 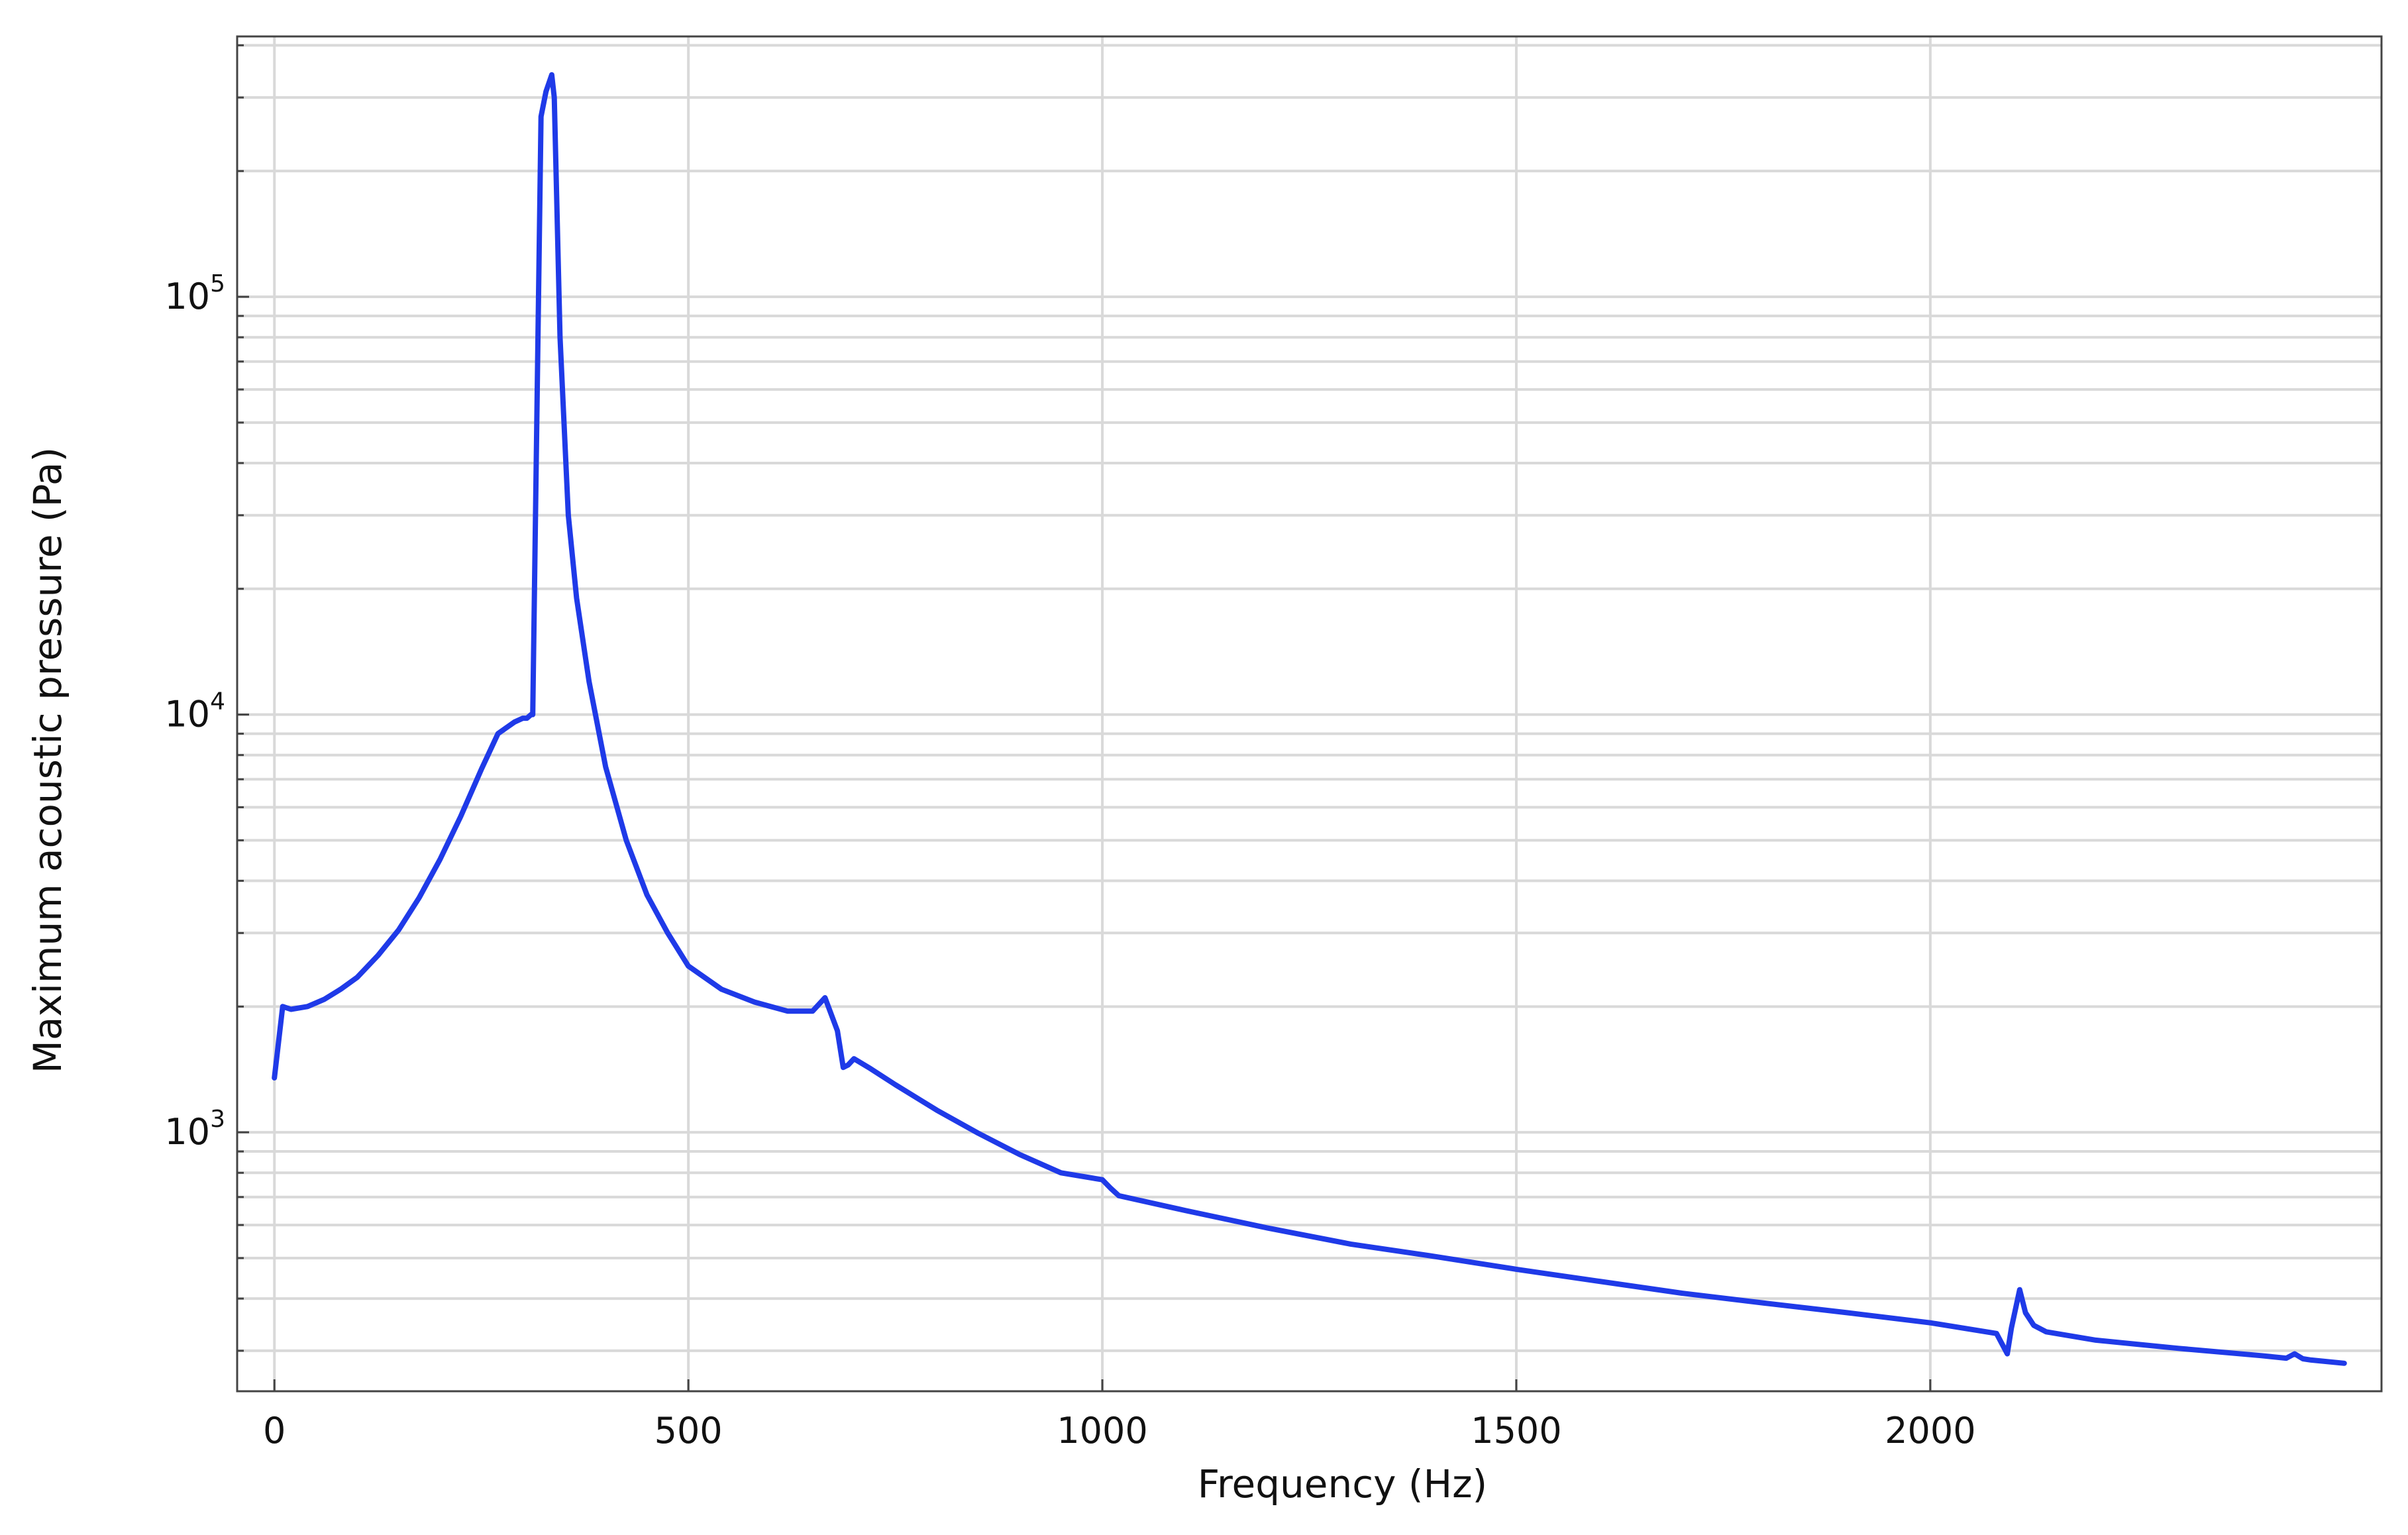 I want to click on y-tick-label: 10³, so click(x=194, y=1130).